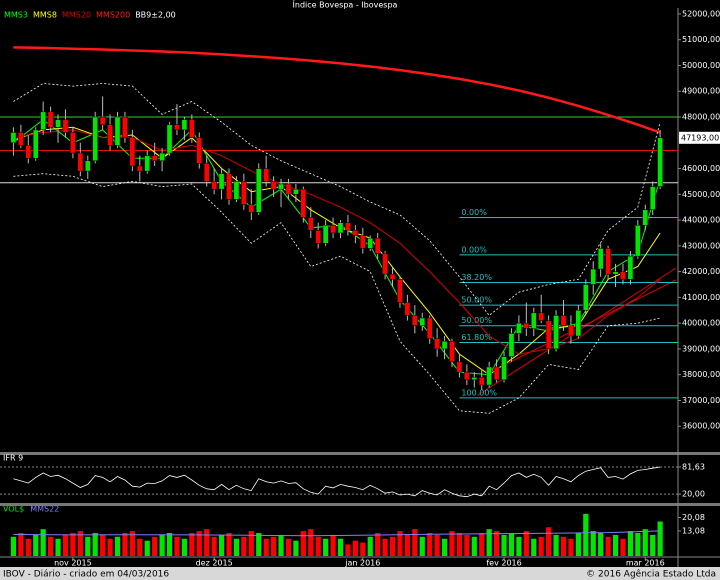  What do you see at coordinates (693, 494) in the screenshot?
I see `y-tick-label: 20,00` at bounding box center [693, 494].